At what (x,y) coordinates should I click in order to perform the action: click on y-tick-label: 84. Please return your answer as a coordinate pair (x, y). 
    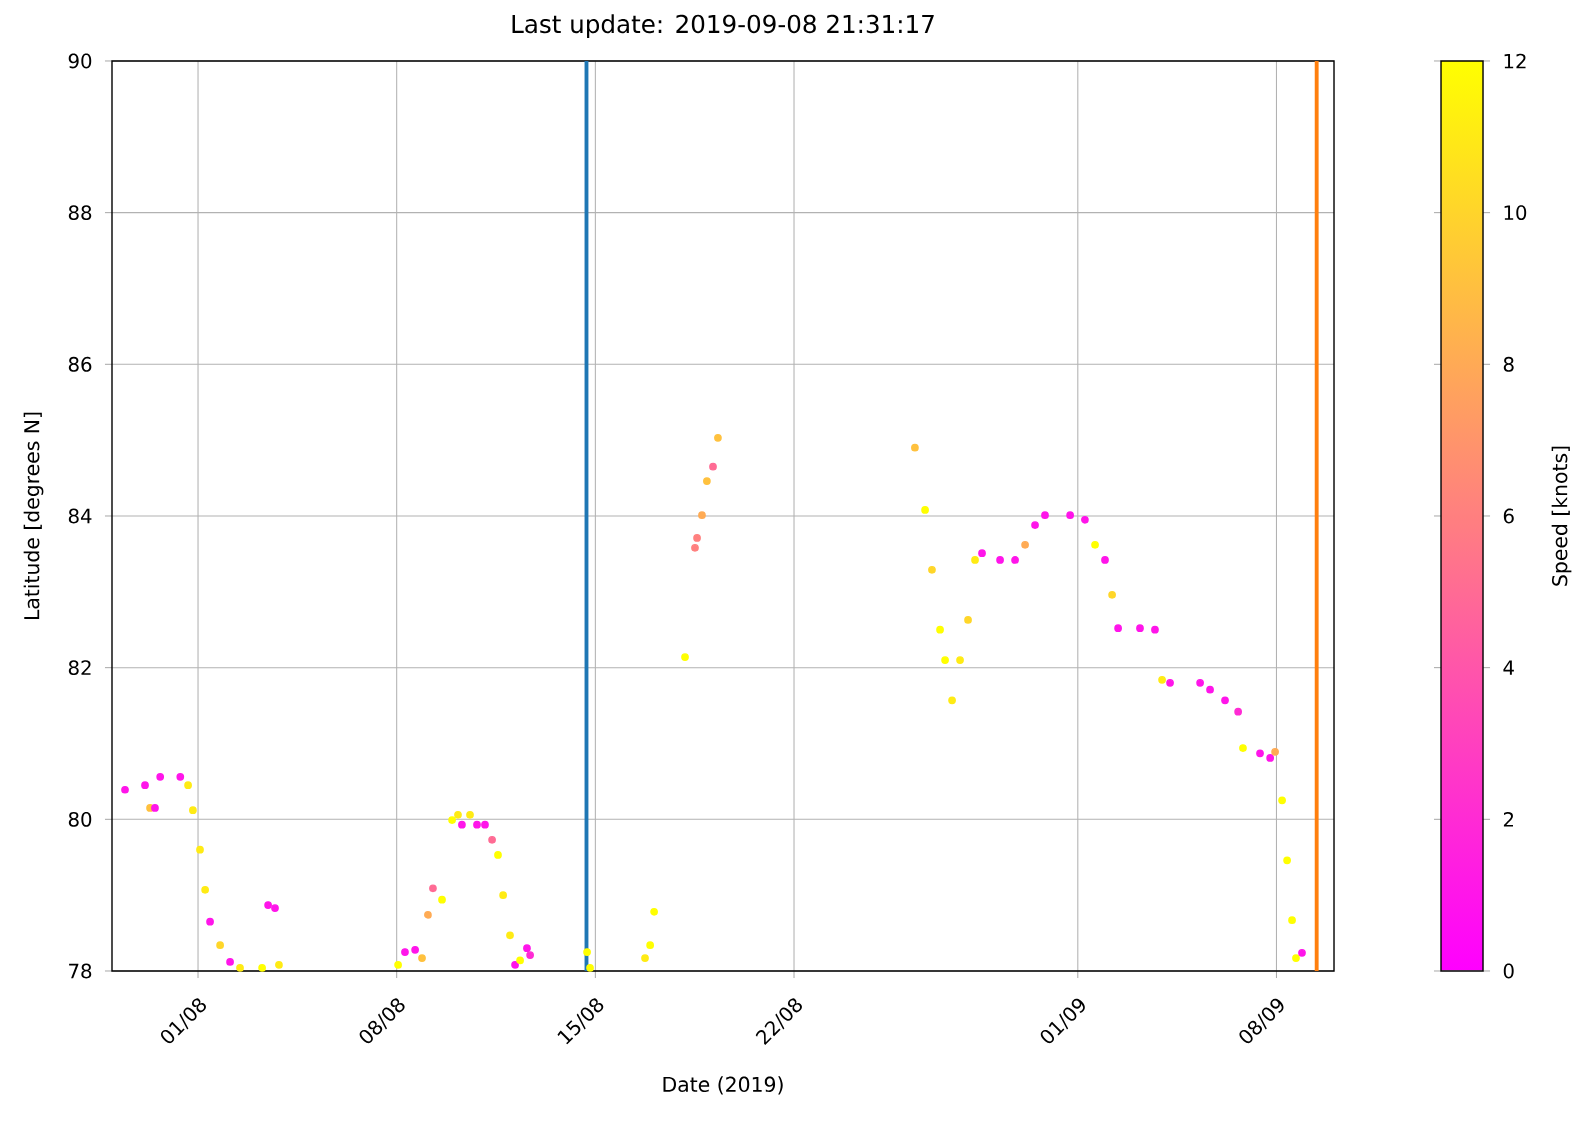
    Looking at the image, I should click on (80, 516).